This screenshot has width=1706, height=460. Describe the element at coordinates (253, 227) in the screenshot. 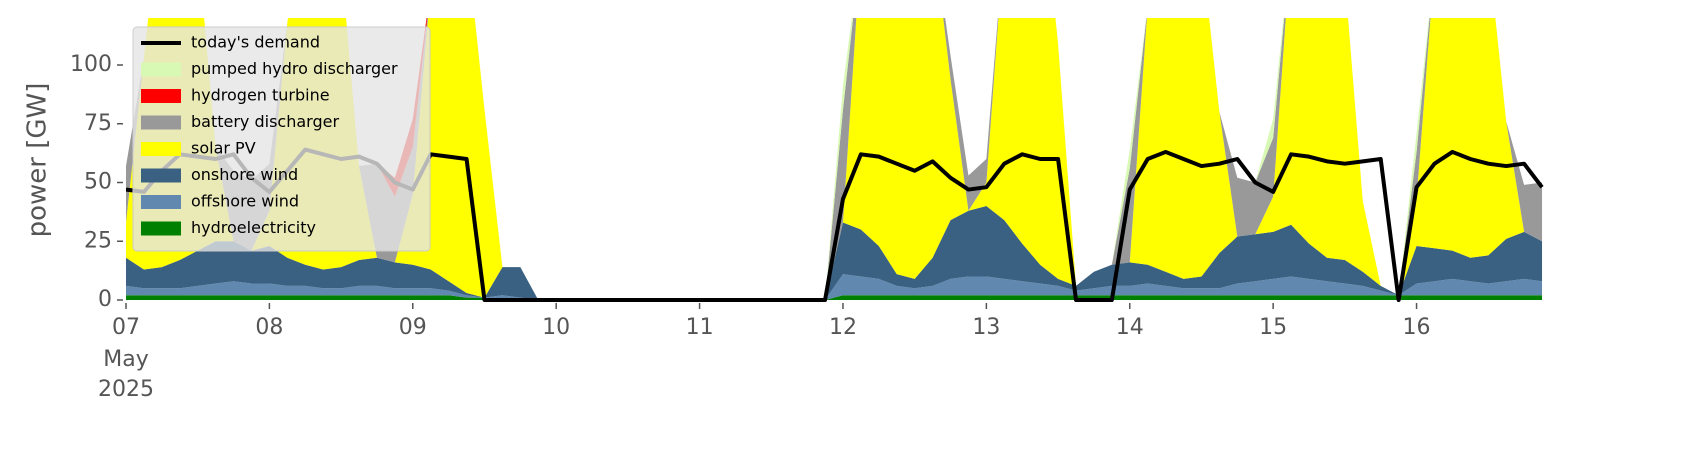

I see `legend-label: hydroelectricity` at that location.